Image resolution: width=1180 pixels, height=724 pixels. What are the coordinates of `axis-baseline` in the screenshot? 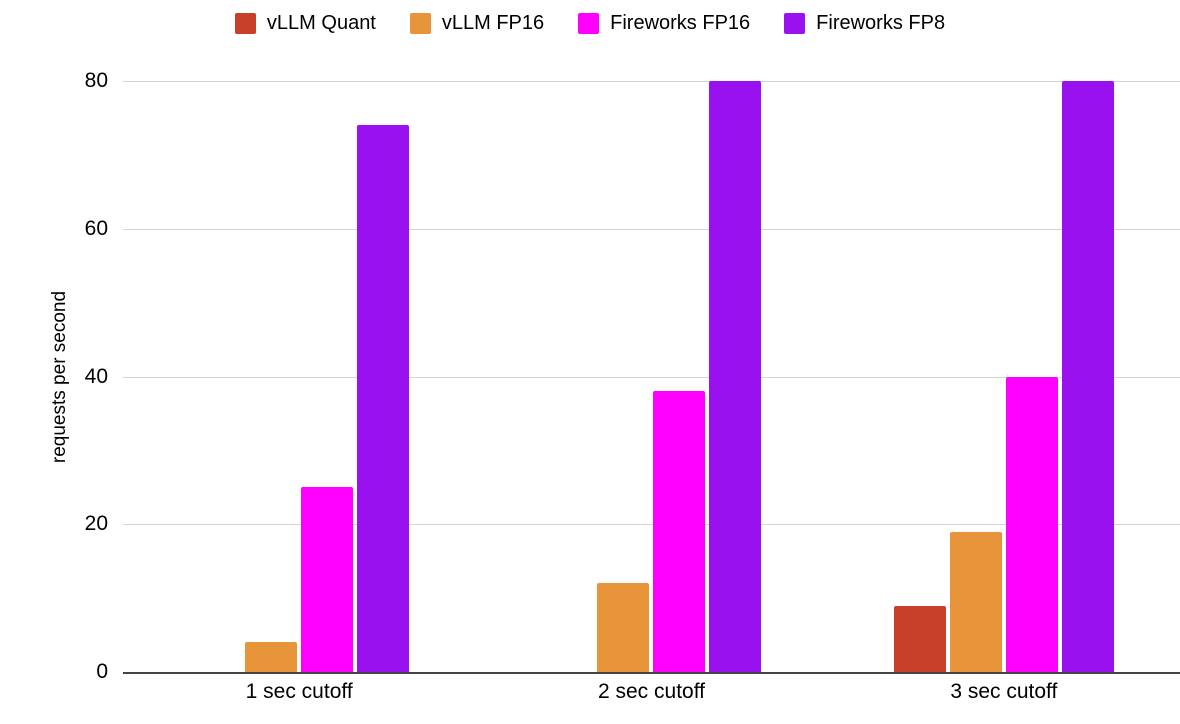 It's located at (651, 673).